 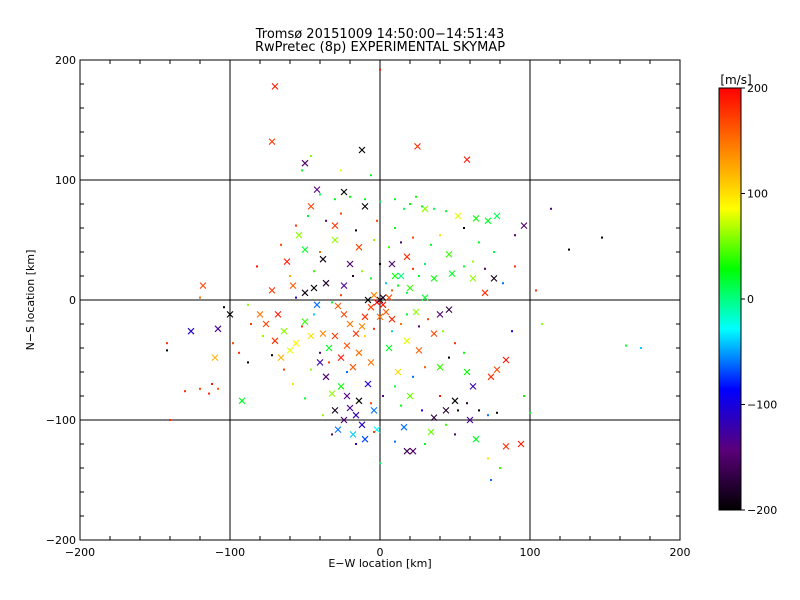 I want to click on colorbar-tick-label: −100, so click(x=762, y=405).